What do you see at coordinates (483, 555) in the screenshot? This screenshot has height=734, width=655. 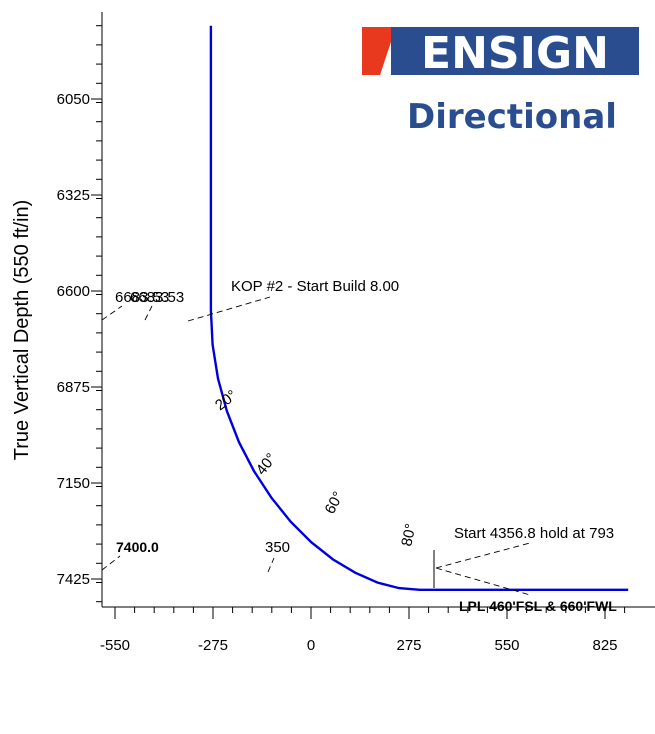 I see `leader-hold` at bounding box center [483, 555].